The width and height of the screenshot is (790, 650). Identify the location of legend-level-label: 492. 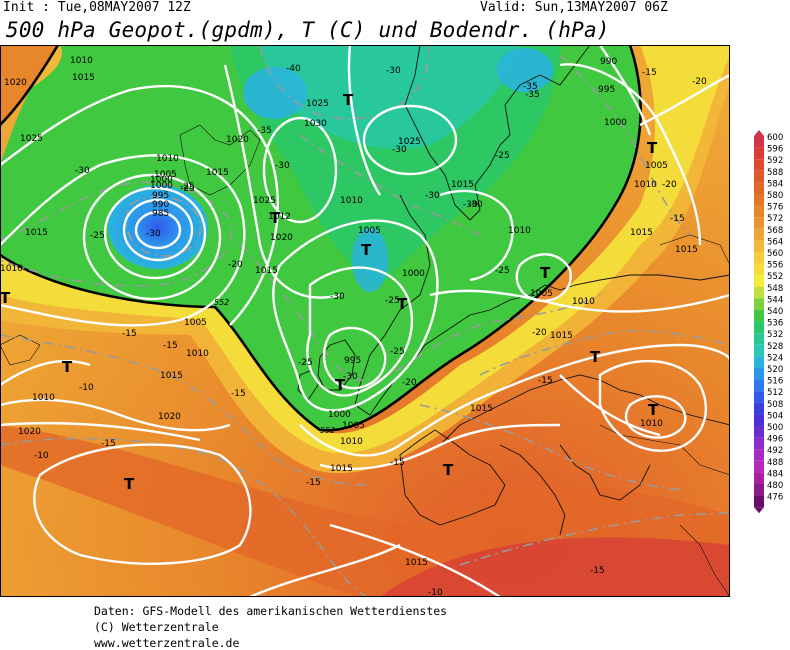
(775, 451).